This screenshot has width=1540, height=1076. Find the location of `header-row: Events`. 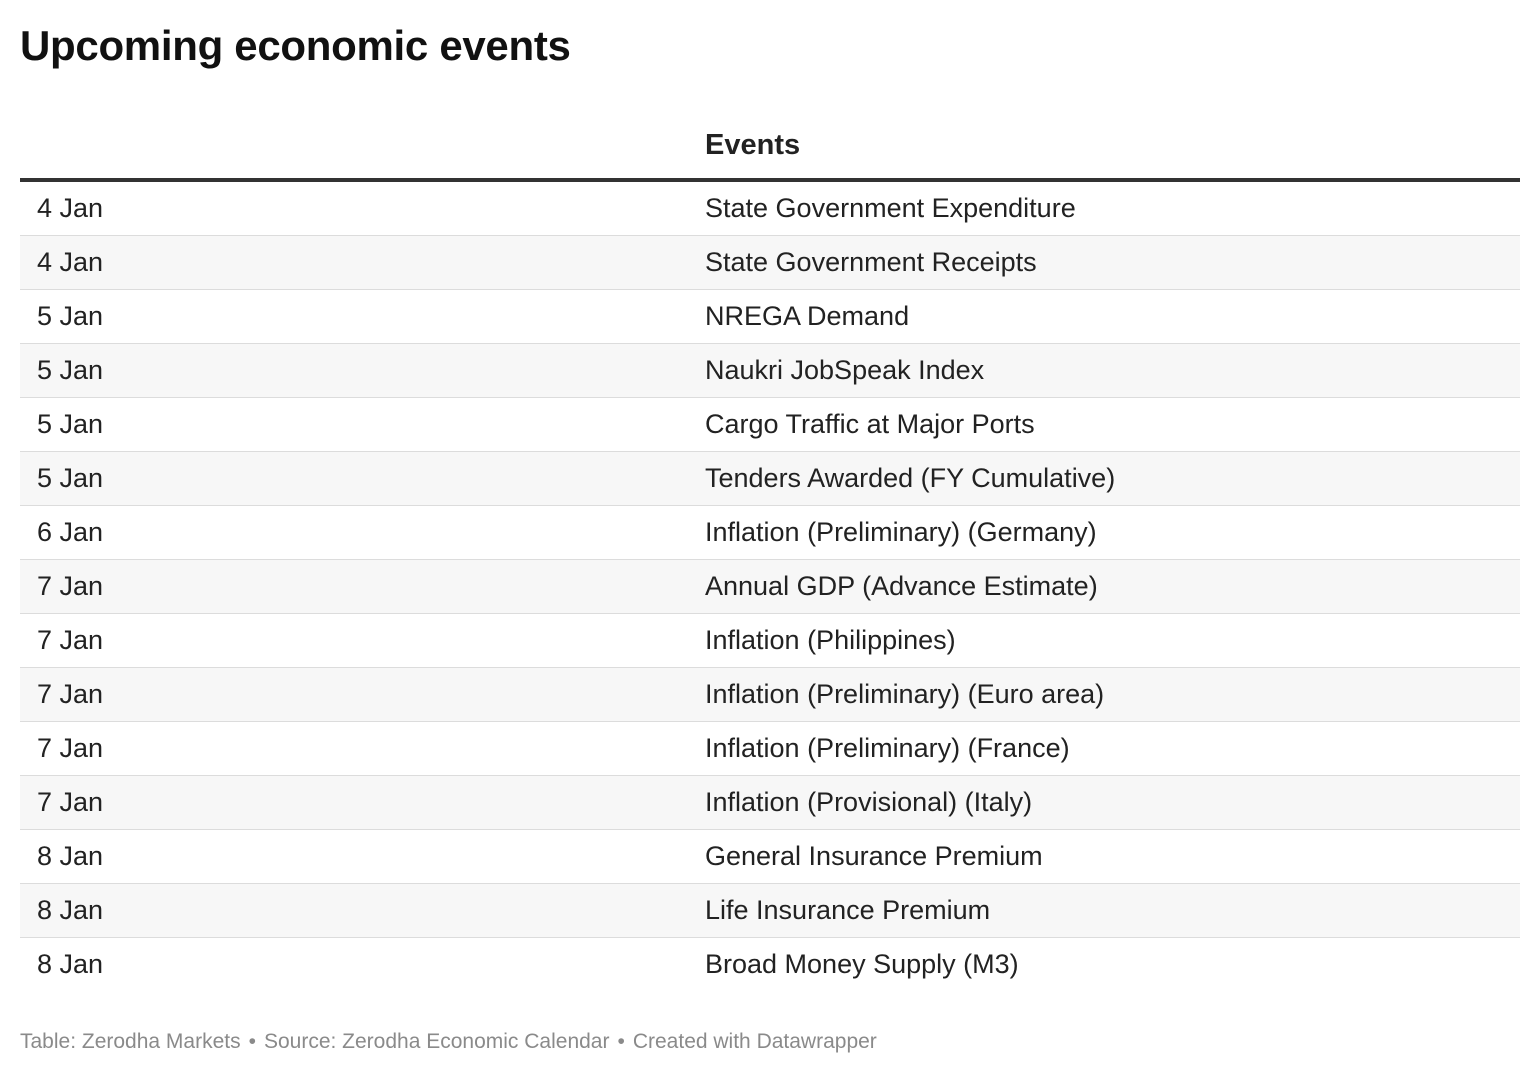

header-row: Events is located at coordinates (770, 147).